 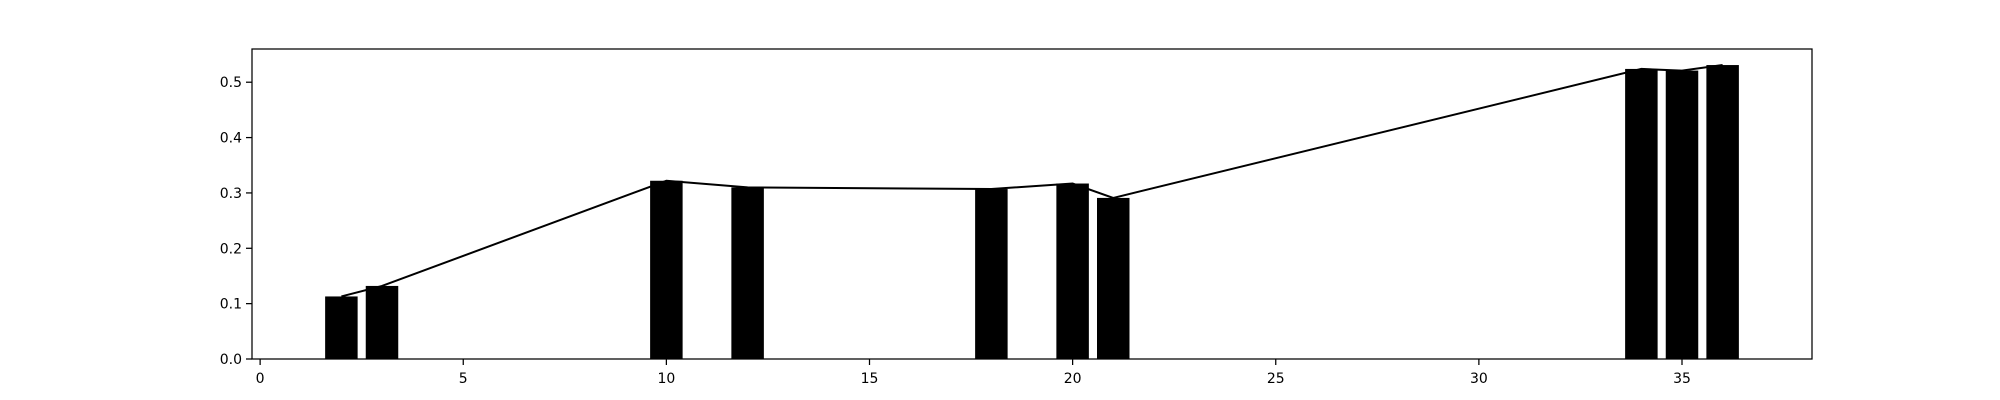 What do you see at coordinates (1479, 379) in the screenshot?
I see `x-tick-label-30: 30` at bounding box center [1479, 379].